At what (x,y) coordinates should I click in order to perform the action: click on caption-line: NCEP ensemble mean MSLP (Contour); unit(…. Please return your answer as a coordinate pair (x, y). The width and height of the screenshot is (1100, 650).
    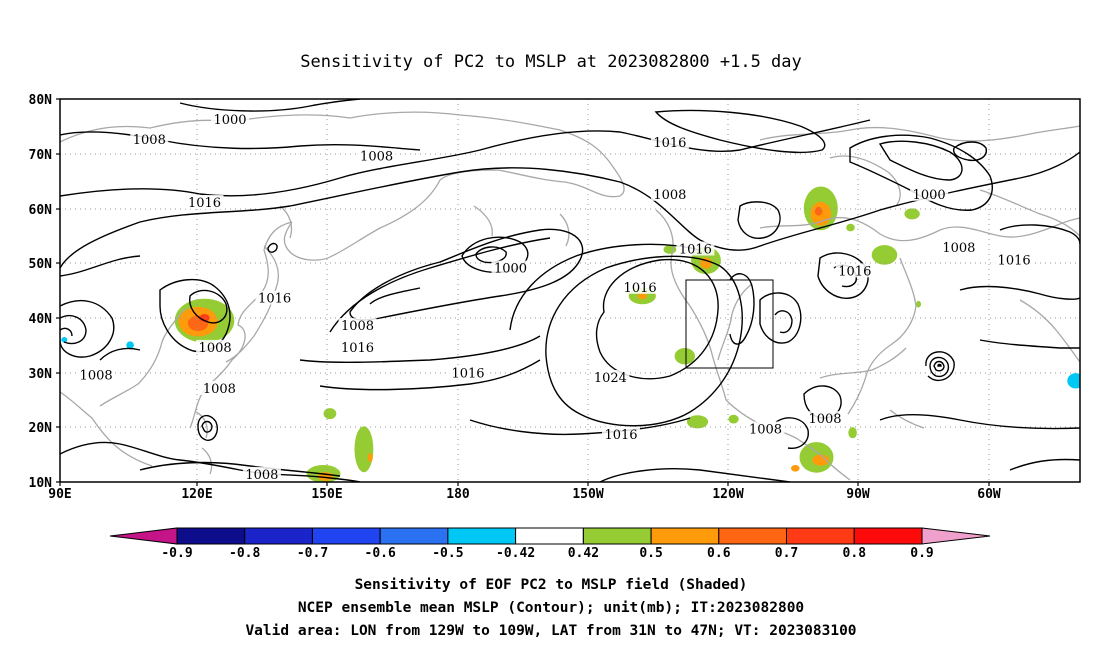
    Looking at the image, I should click on (551, 608).